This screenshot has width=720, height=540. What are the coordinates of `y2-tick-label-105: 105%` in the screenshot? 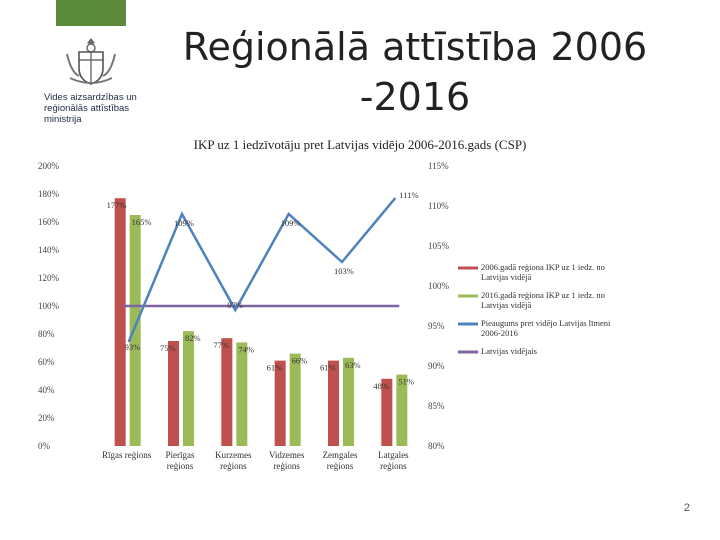 It's located at (439, 246).